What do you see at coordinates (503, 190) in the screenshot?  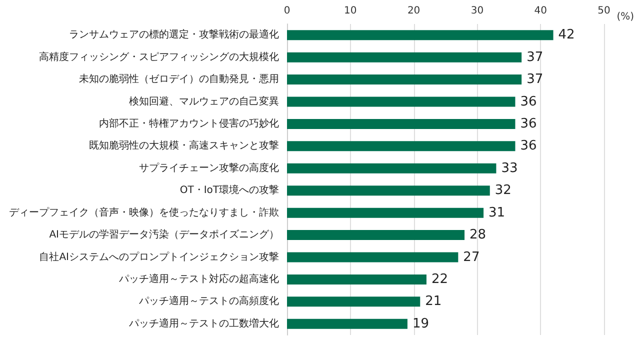 I see `data-label: 32` at bounding box center [503, 190].